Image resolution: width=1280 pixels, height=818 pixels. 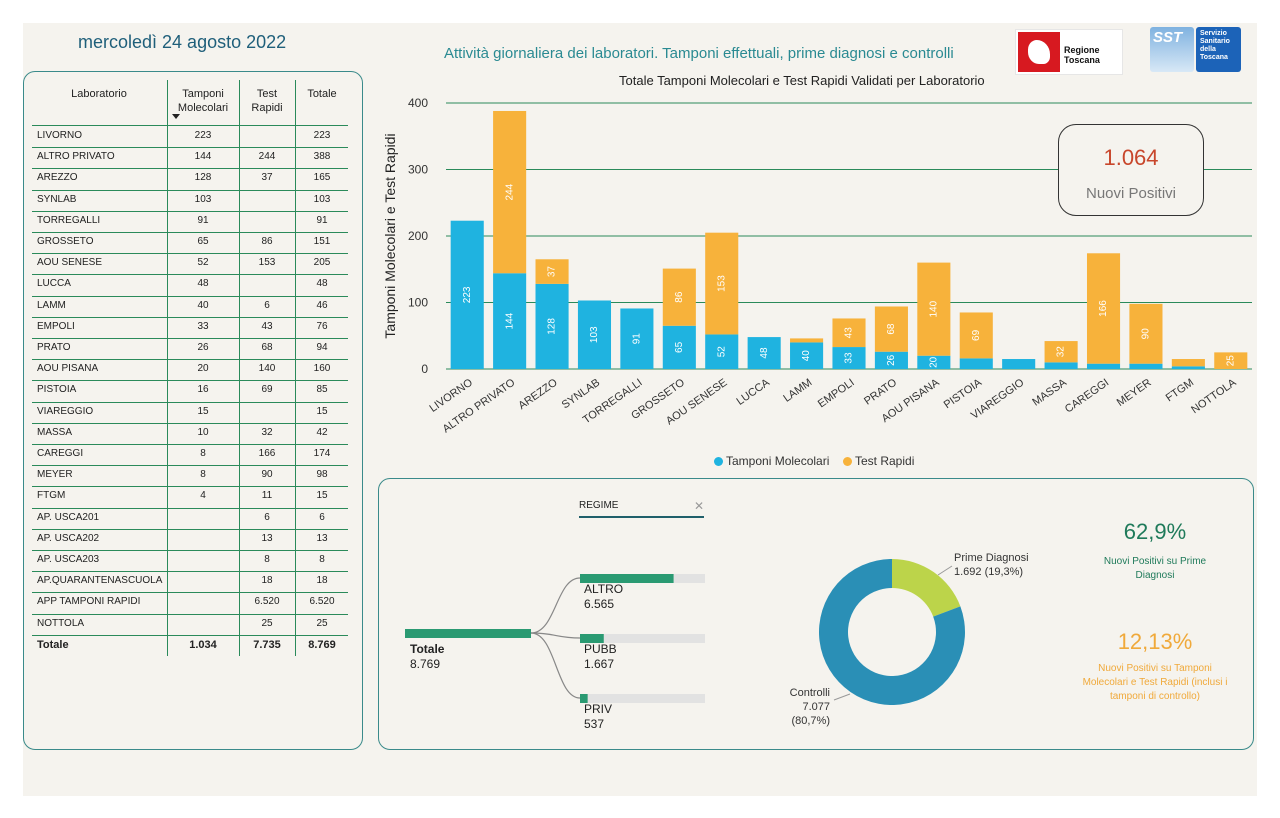 I want to click on legend-item-molecolari: Tamponi Molecolari, so click(x=771, y=461).